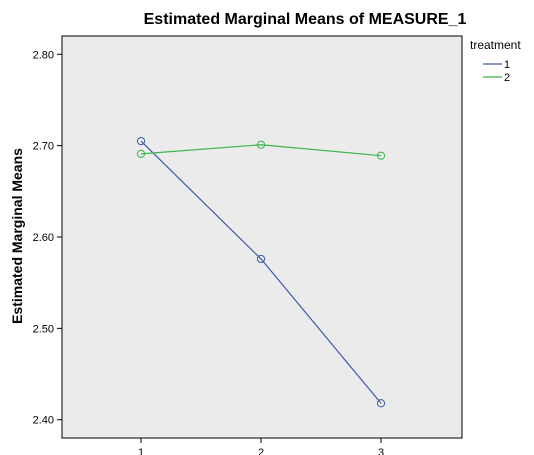  What do you see at coordinates (305, 19) in the screenshot?
I see `chart-title: Estimated Marginal Means of MEASURE_1` at bounding box center [305, 19].